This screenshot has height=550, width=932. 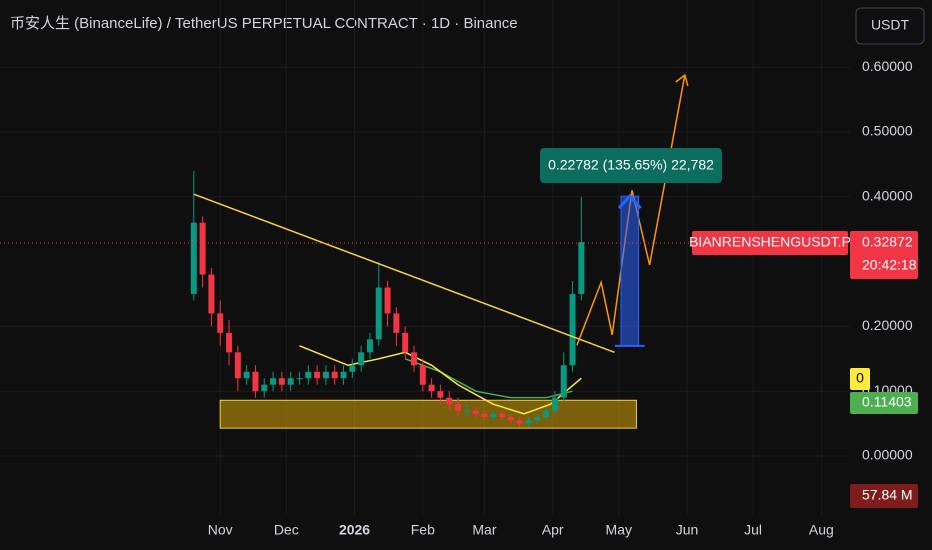 What do you see at coordinates (887, 495) in the screenshot?
I see `volume-label: 57.84 M` at bounding box center [887, 495].